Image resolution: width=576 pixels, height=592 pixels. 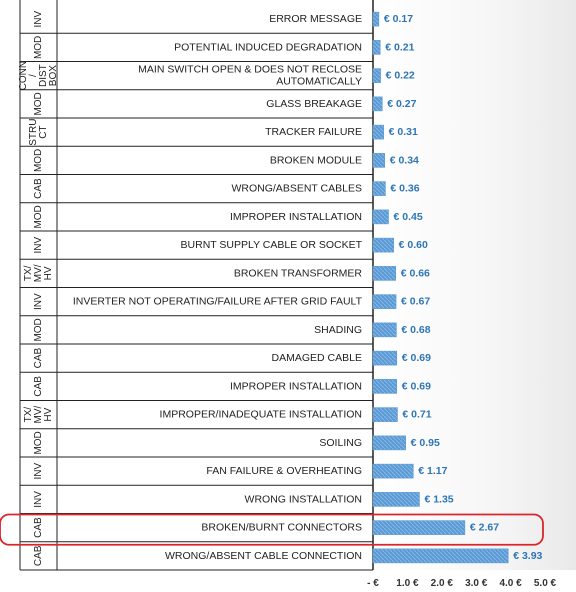 What do you see at coordinates (53, 75) in the screenshot?
I see `category-group-label: BOX` at bounding box center [53, 75].